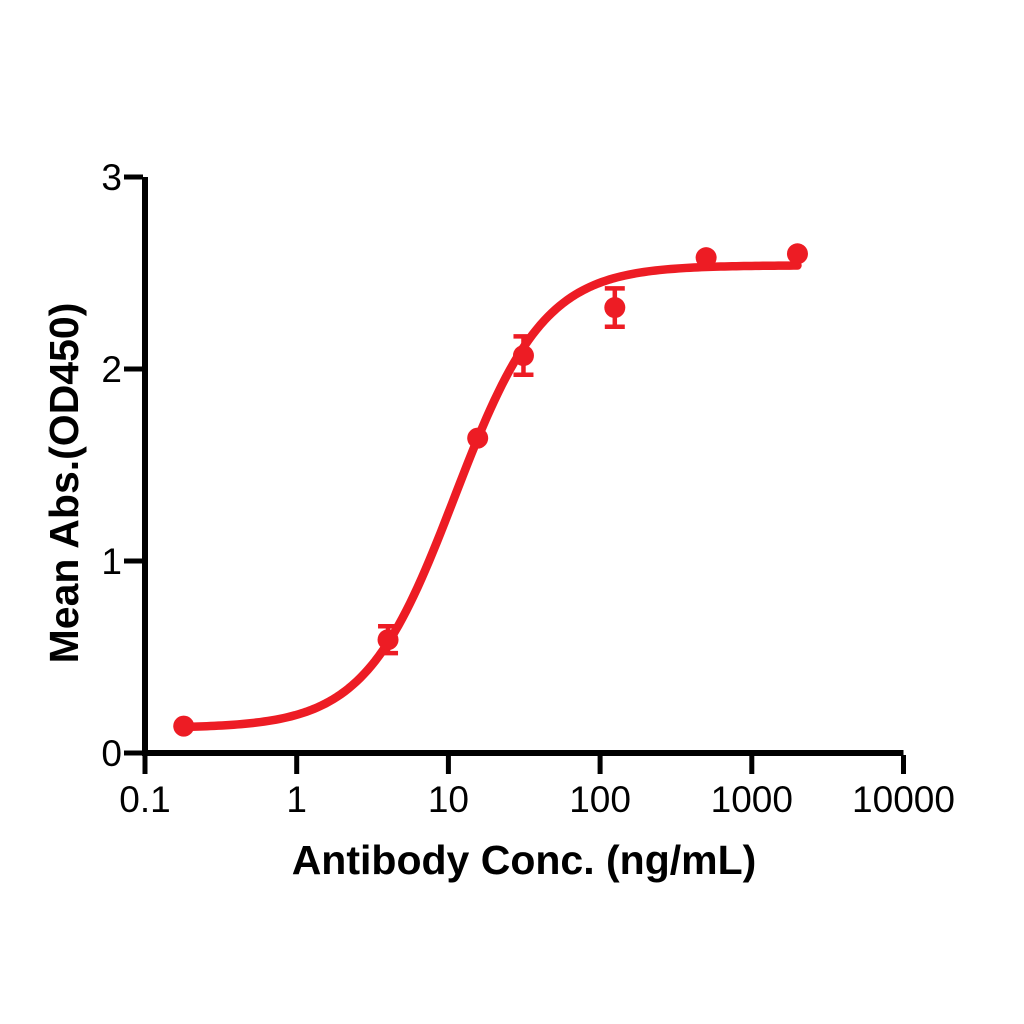 The height and width of the screenshot is (1024, 1024). What do you see at coordinates (448, 799) in the screenshot?
I see `x-tick-label: 10` at bounding box center [448, 799].